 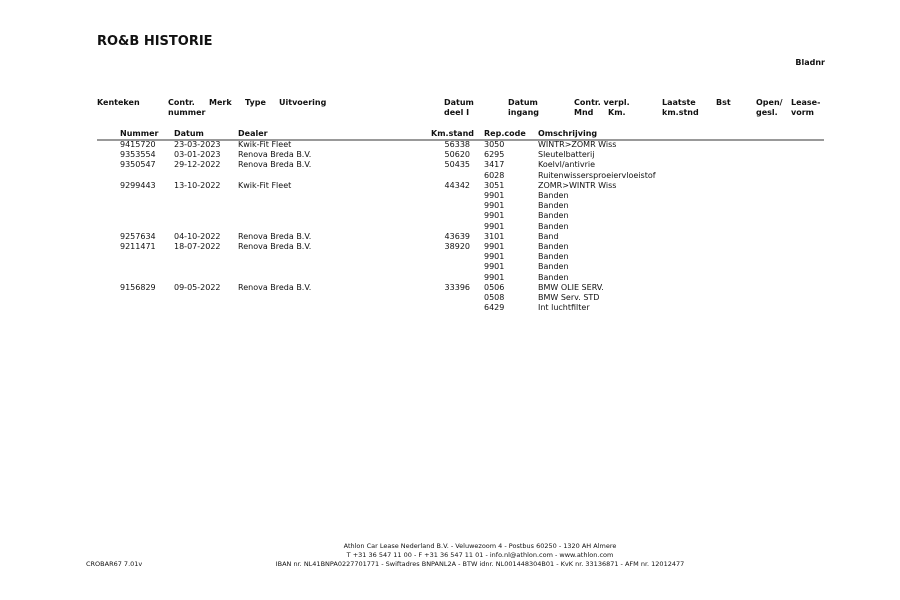 I want to click on cell-kmstand: 44342, so click(x=457, y=185).